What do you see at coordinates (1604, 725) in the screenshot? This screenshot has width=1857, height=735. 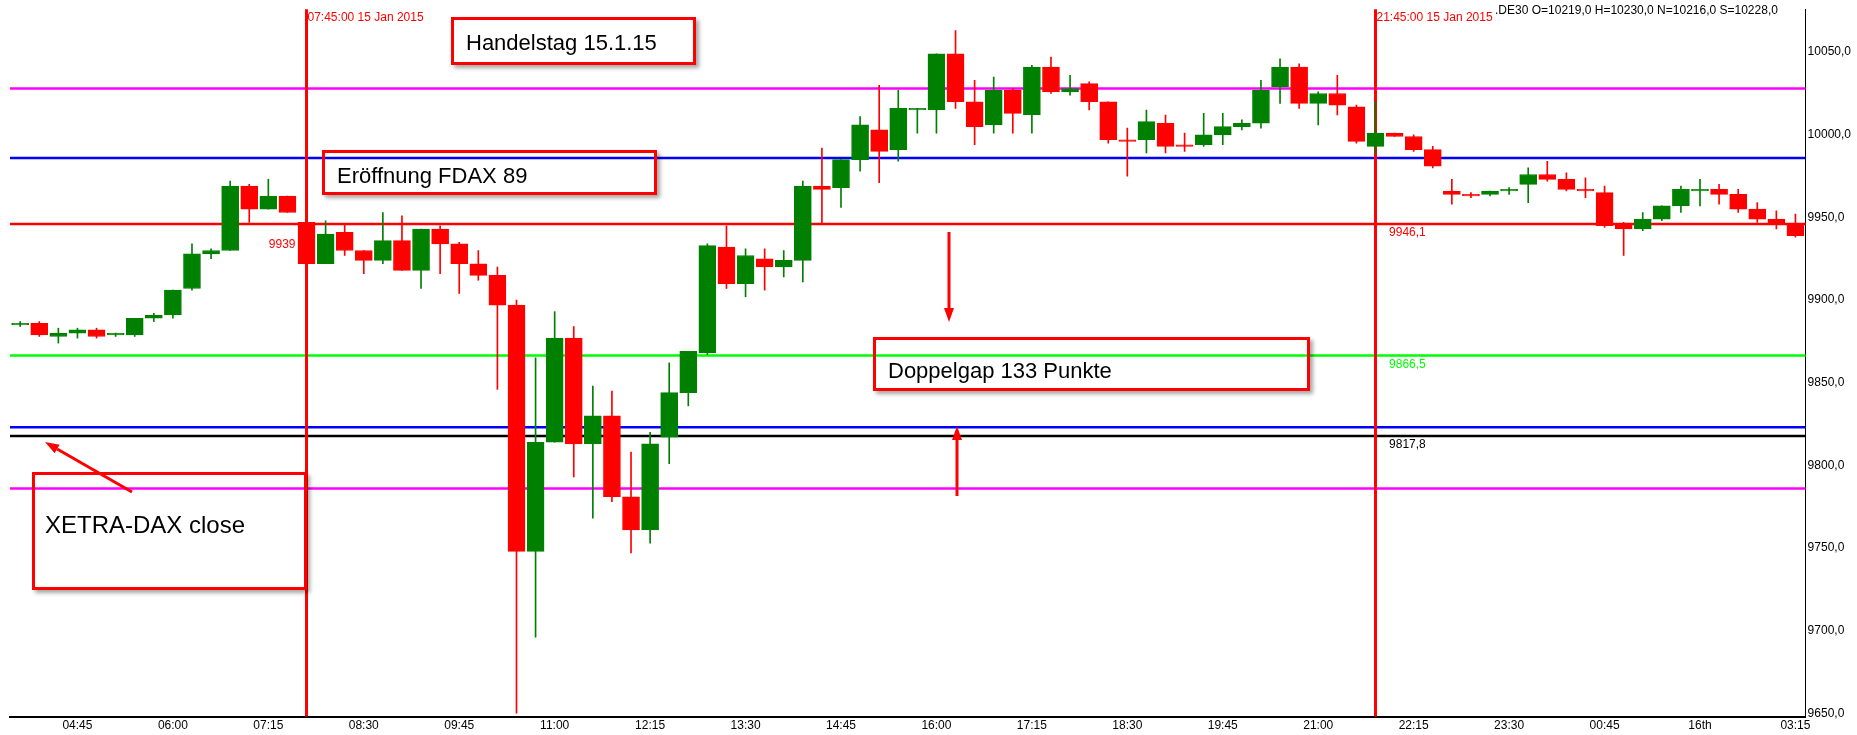 I see `x-tick-label: 00:45` at bounding box center [1604, 725].